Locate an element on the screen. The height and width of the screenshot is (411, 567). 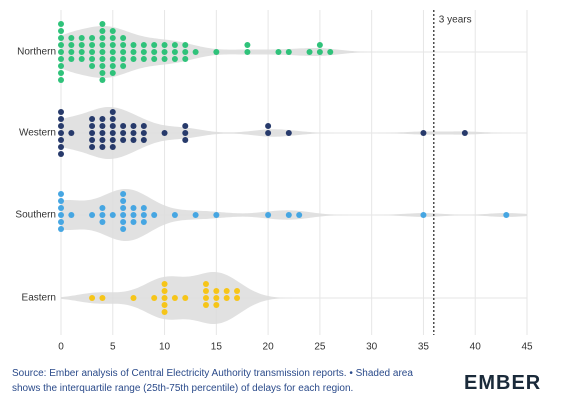
y-tick-label: Eastern is located at coordinates (39, 298).